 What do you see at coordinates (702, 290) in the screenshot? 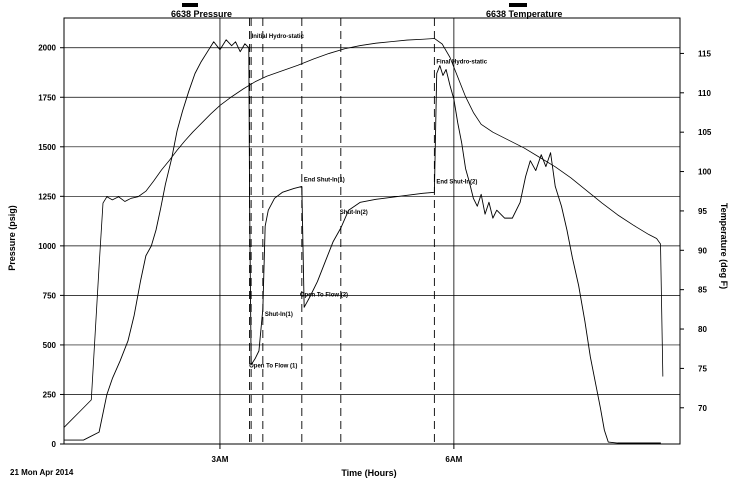
I see `right-tick-label: 85` at bounding box center [702, 290].